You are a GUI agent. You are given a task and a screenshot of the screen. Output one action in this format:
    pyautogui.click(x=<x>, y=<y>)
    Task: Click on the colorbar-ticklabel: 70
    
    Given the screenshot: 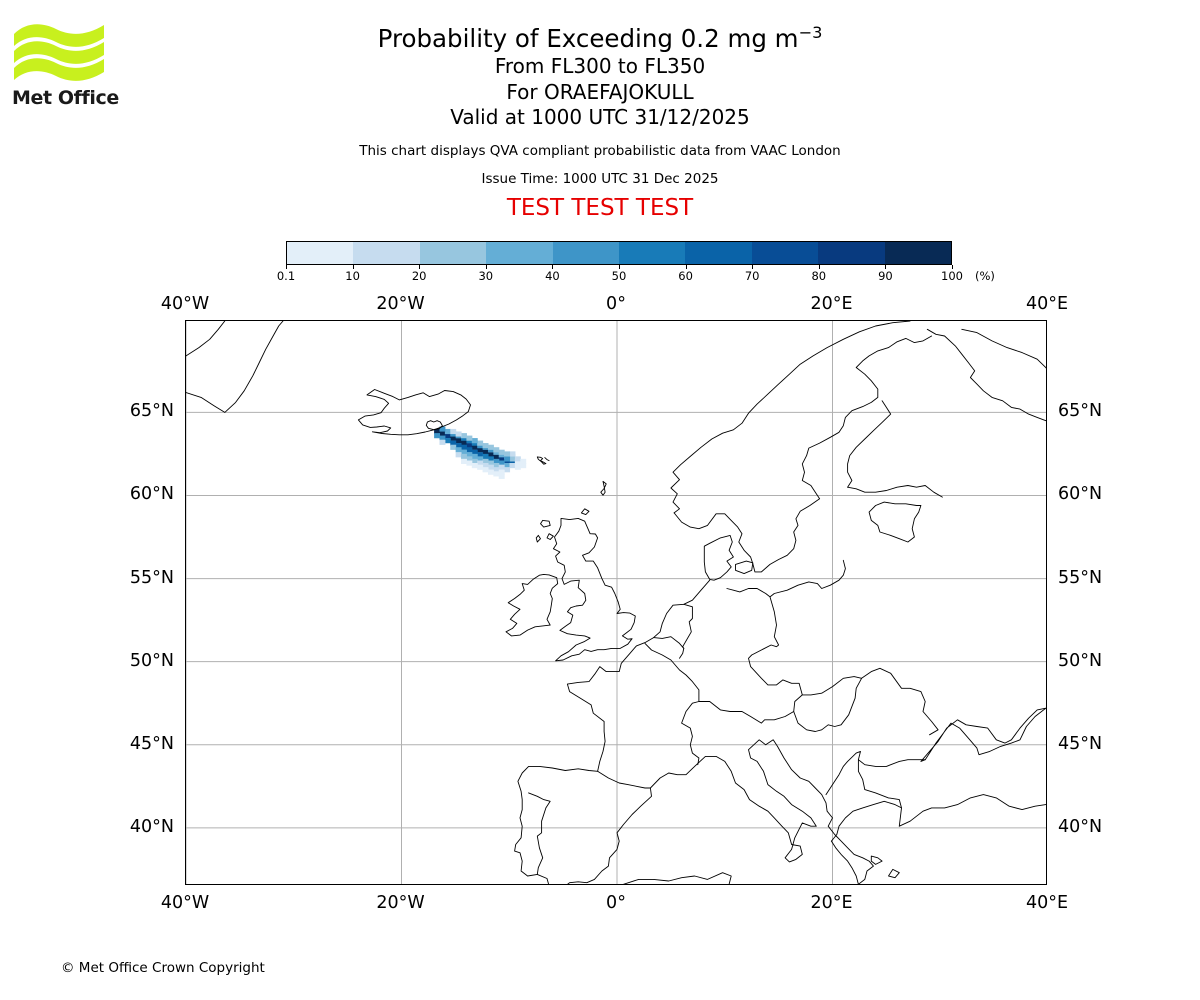 What is the action you would take?
    pyautogui.click(x=752, y=276)
    